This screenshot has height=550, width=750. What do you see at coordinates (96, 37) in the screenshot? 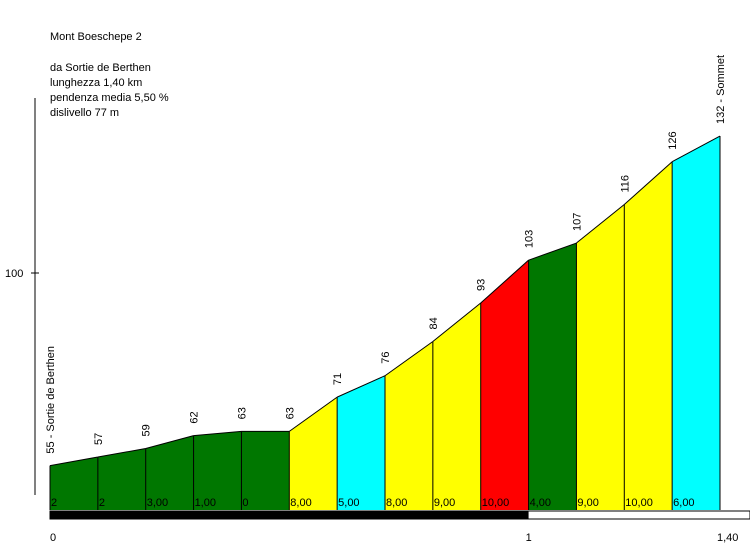
I see `chart-title: Mont Boeschepe 2` at bounding box center [96, 37].